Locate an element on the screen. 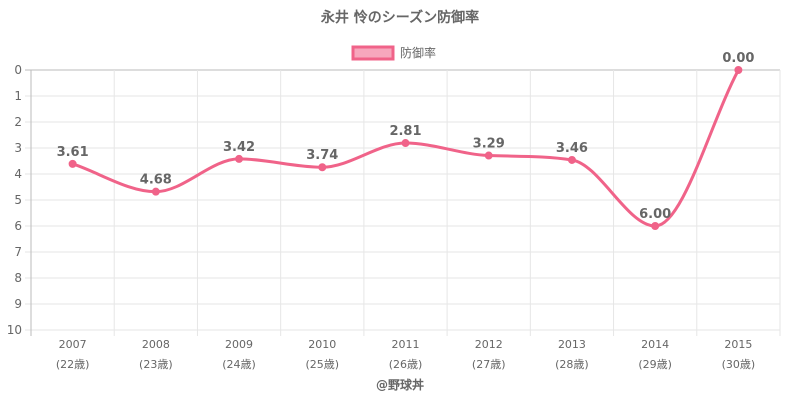 The image size is (800, 400). x-tick-label: 2015 is located at coordinates (738, 344).